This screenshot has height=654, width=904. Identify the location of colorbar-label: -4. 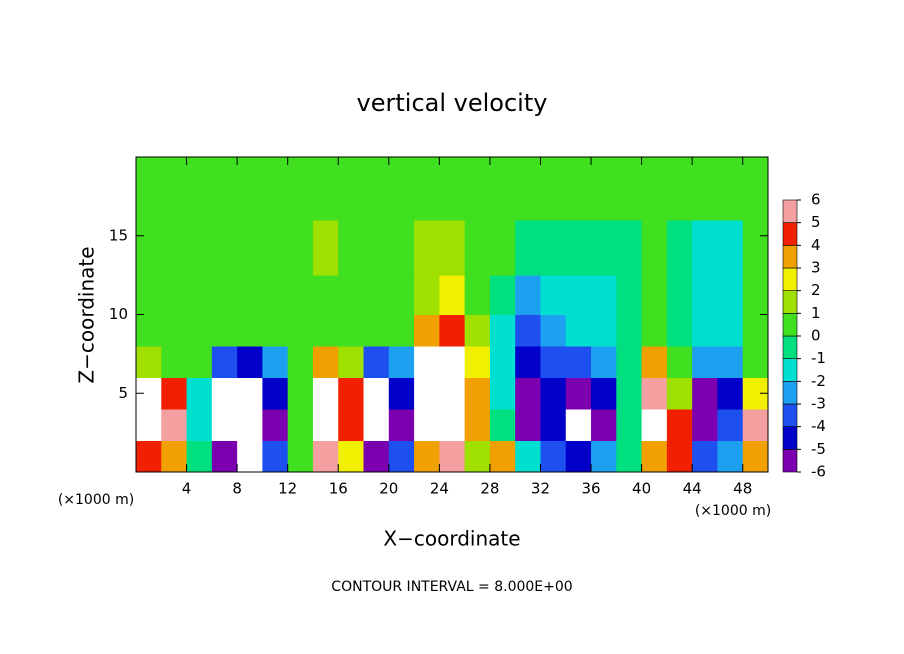
(818, 426).